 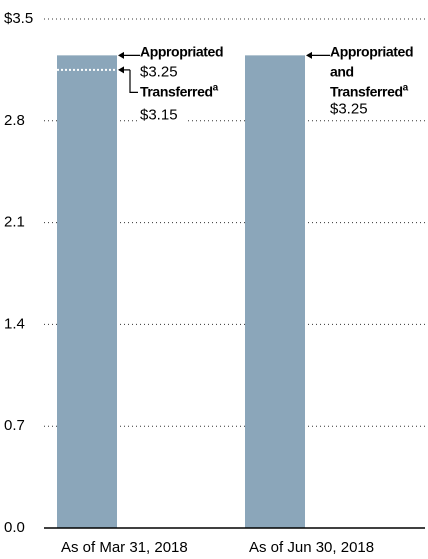 What do you see at coordinates (159, 114) in the screenshot?
I see `value-label: $3.15` at bounding box center [159, 114].